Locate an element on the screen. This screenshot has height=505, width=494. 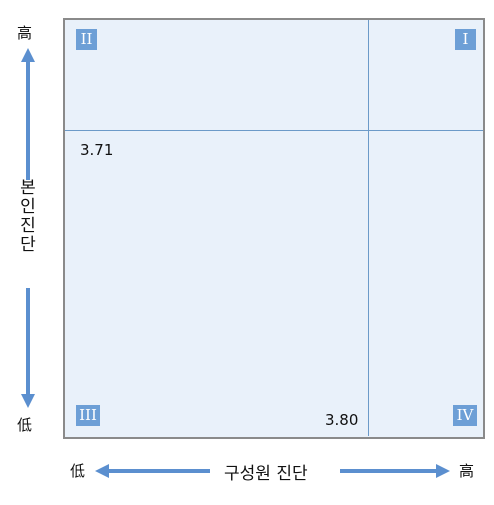
x-axis-title: 구성원 진단 is located at coordinates (266, 474).